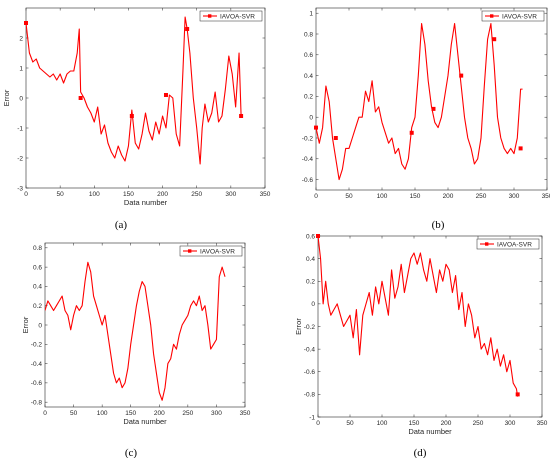 This screenshot has height=458, width=550. Describe the element at coordinates (21, 38) in the screenshot. I see `y-tick-label: 2` at that location.